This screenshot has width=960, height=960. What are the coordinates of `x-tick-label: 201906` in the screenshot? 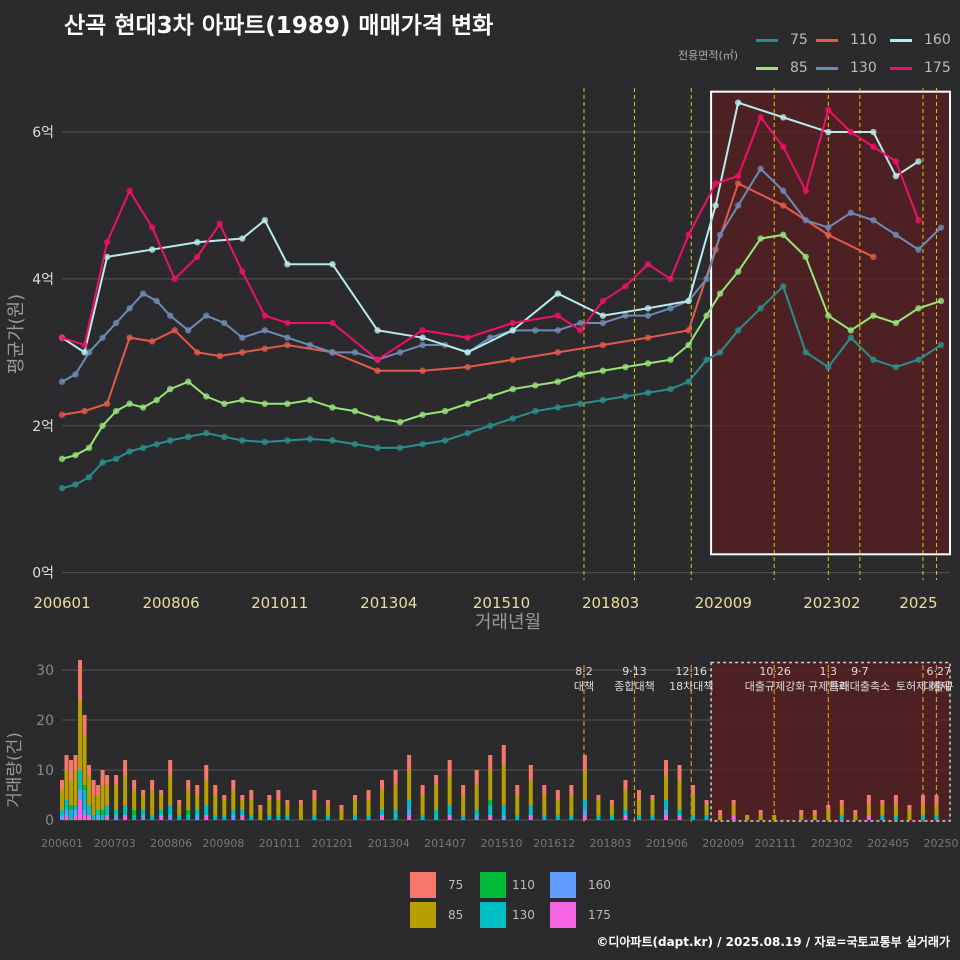 It's located at (667, 843).